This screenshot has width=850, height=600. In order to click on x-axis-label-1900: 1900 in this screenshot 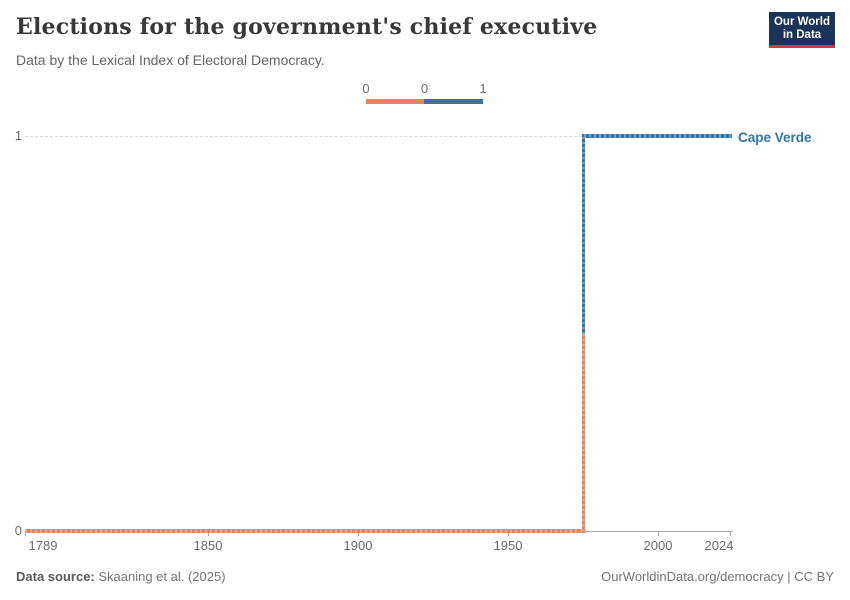, I will do `click(358, 545)`.